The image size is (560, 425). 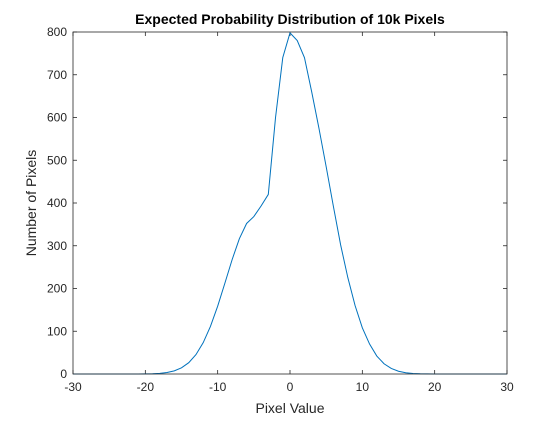 I want to click on y-tick-label: 500, so click(x=57, y=160).